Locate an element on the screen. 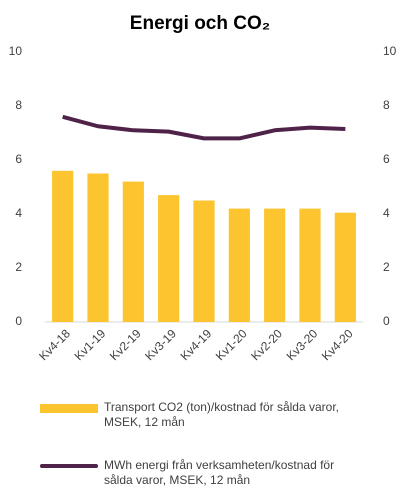 The width and height of the screenshot is (401, 497). x-tick-label: Kv1-19 is located at coordinates (90, 344).